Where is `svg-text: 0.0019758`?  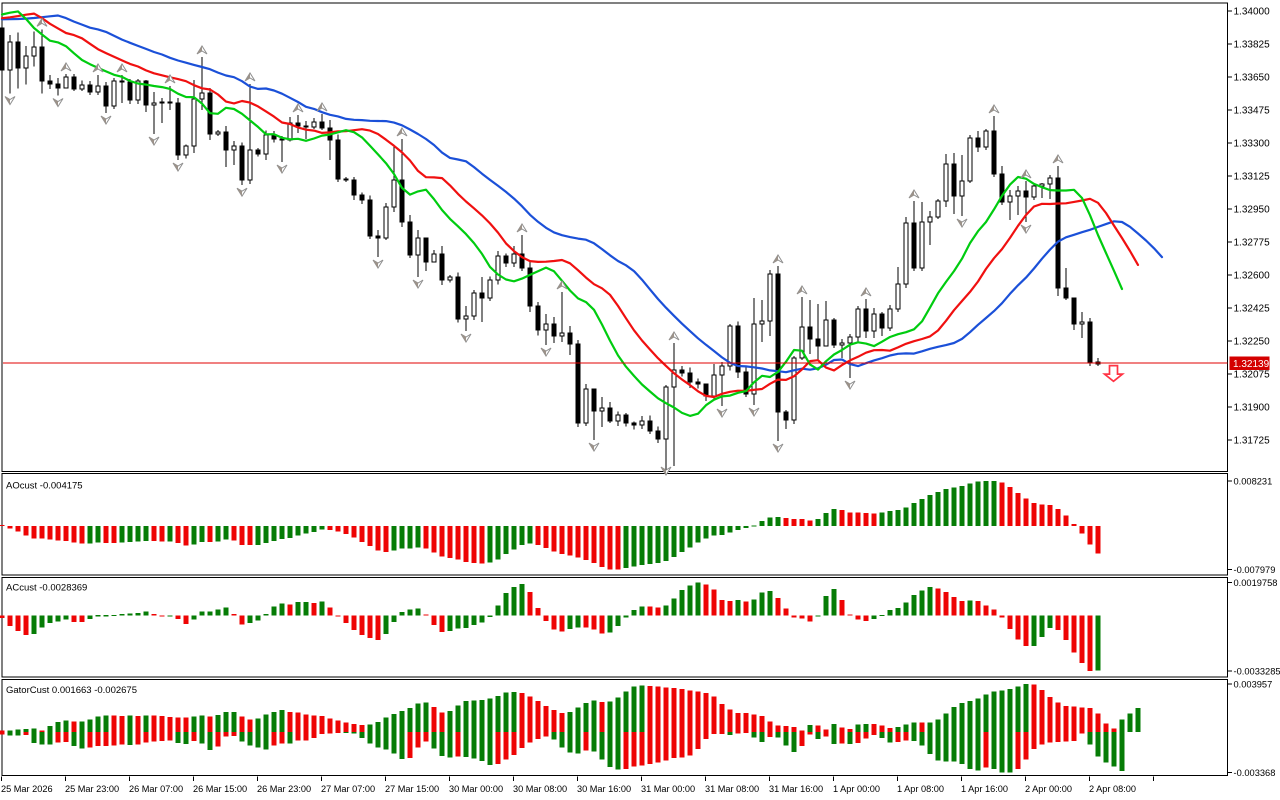
svg-text: 0.0019758 is located at coordinates (1256, 583).